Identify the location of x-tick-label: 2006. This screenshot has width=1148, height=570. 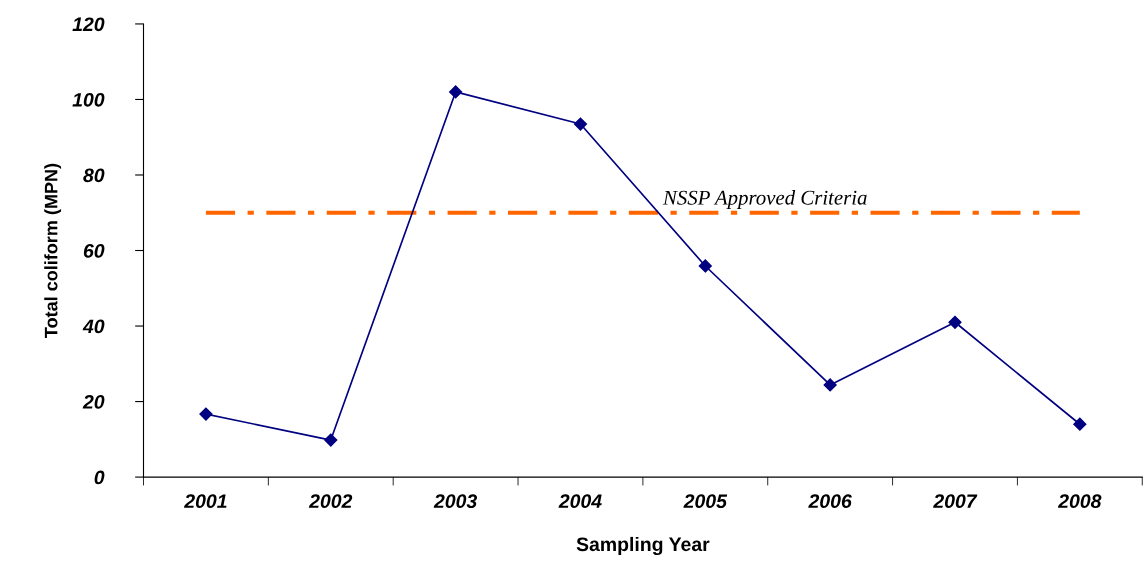
(830, 501).